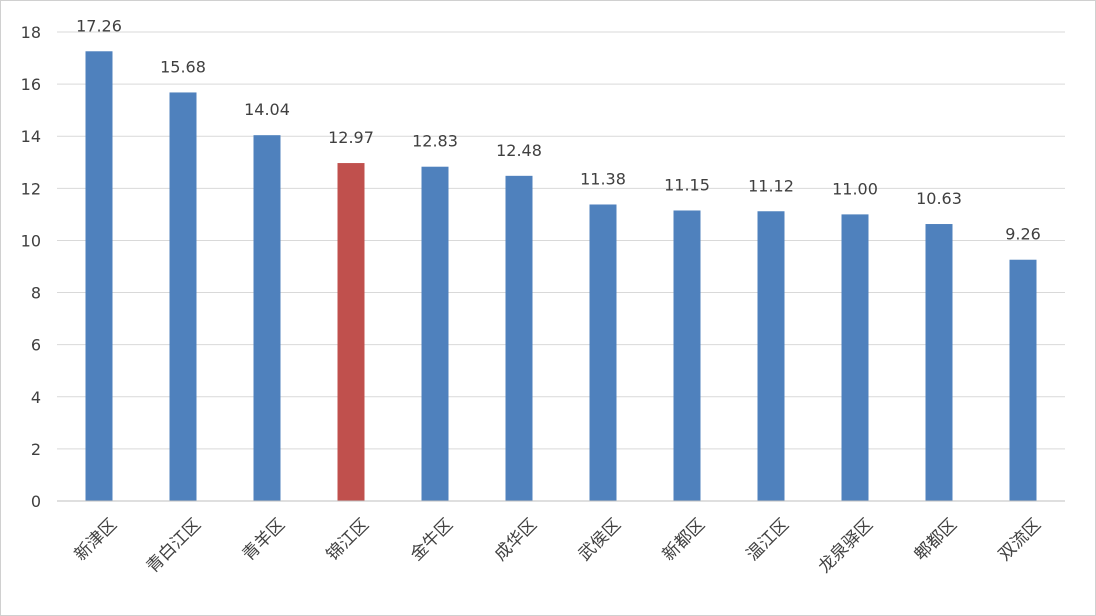 The image size is (1096, 616). Describe the element at coordinates (36, 501) in the screenshot. I see `y-tick-label: 0` at that location.